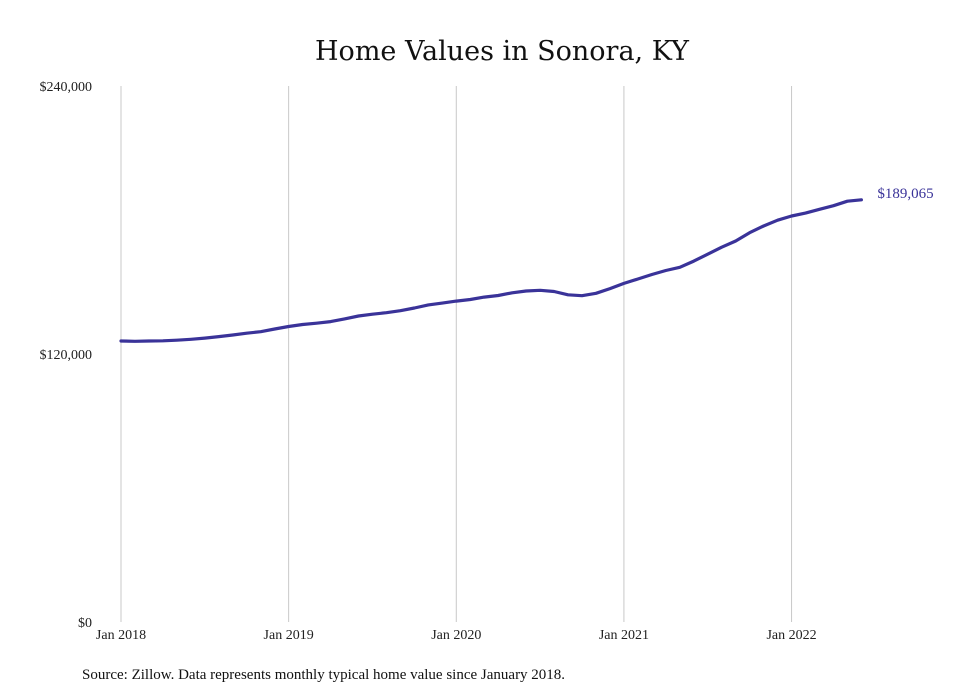  Describe the element at coordinates (66, 355) in the screenshot. I see `y-tick-label: $120,000` at that location.